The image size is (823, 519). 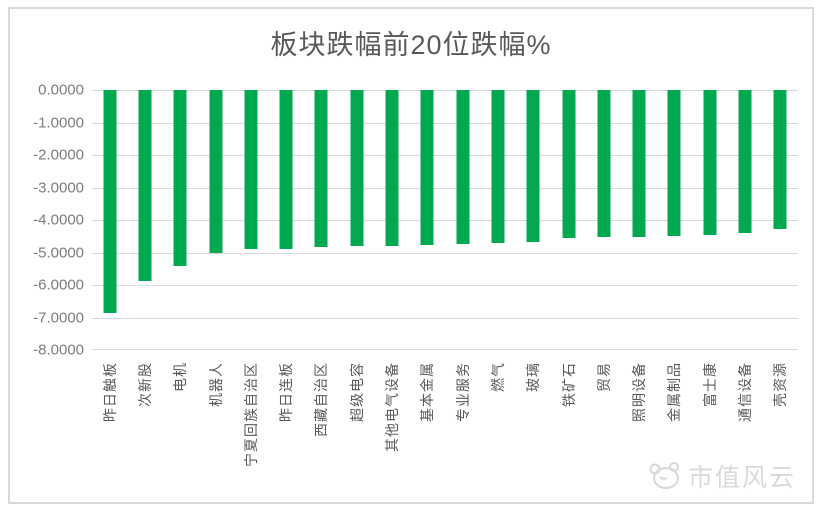 I want to click on x-label-slot: 专业服务, so click(x=462, y=428).